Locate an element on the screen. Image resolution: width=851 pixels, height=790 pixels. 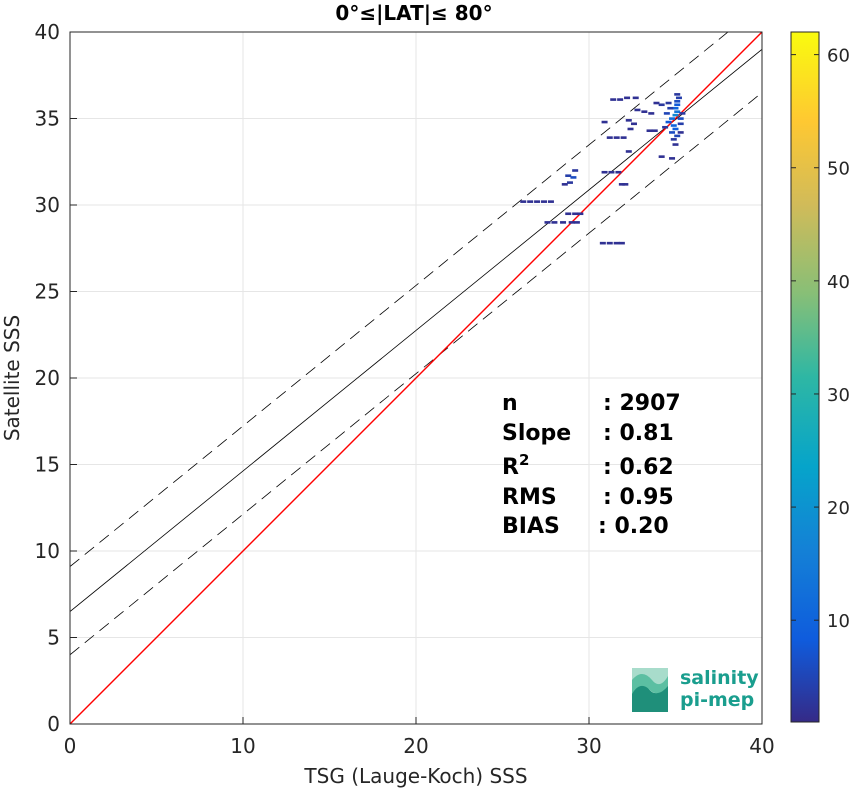
y-tick-label: 25 is located at coordinates (47, 292).